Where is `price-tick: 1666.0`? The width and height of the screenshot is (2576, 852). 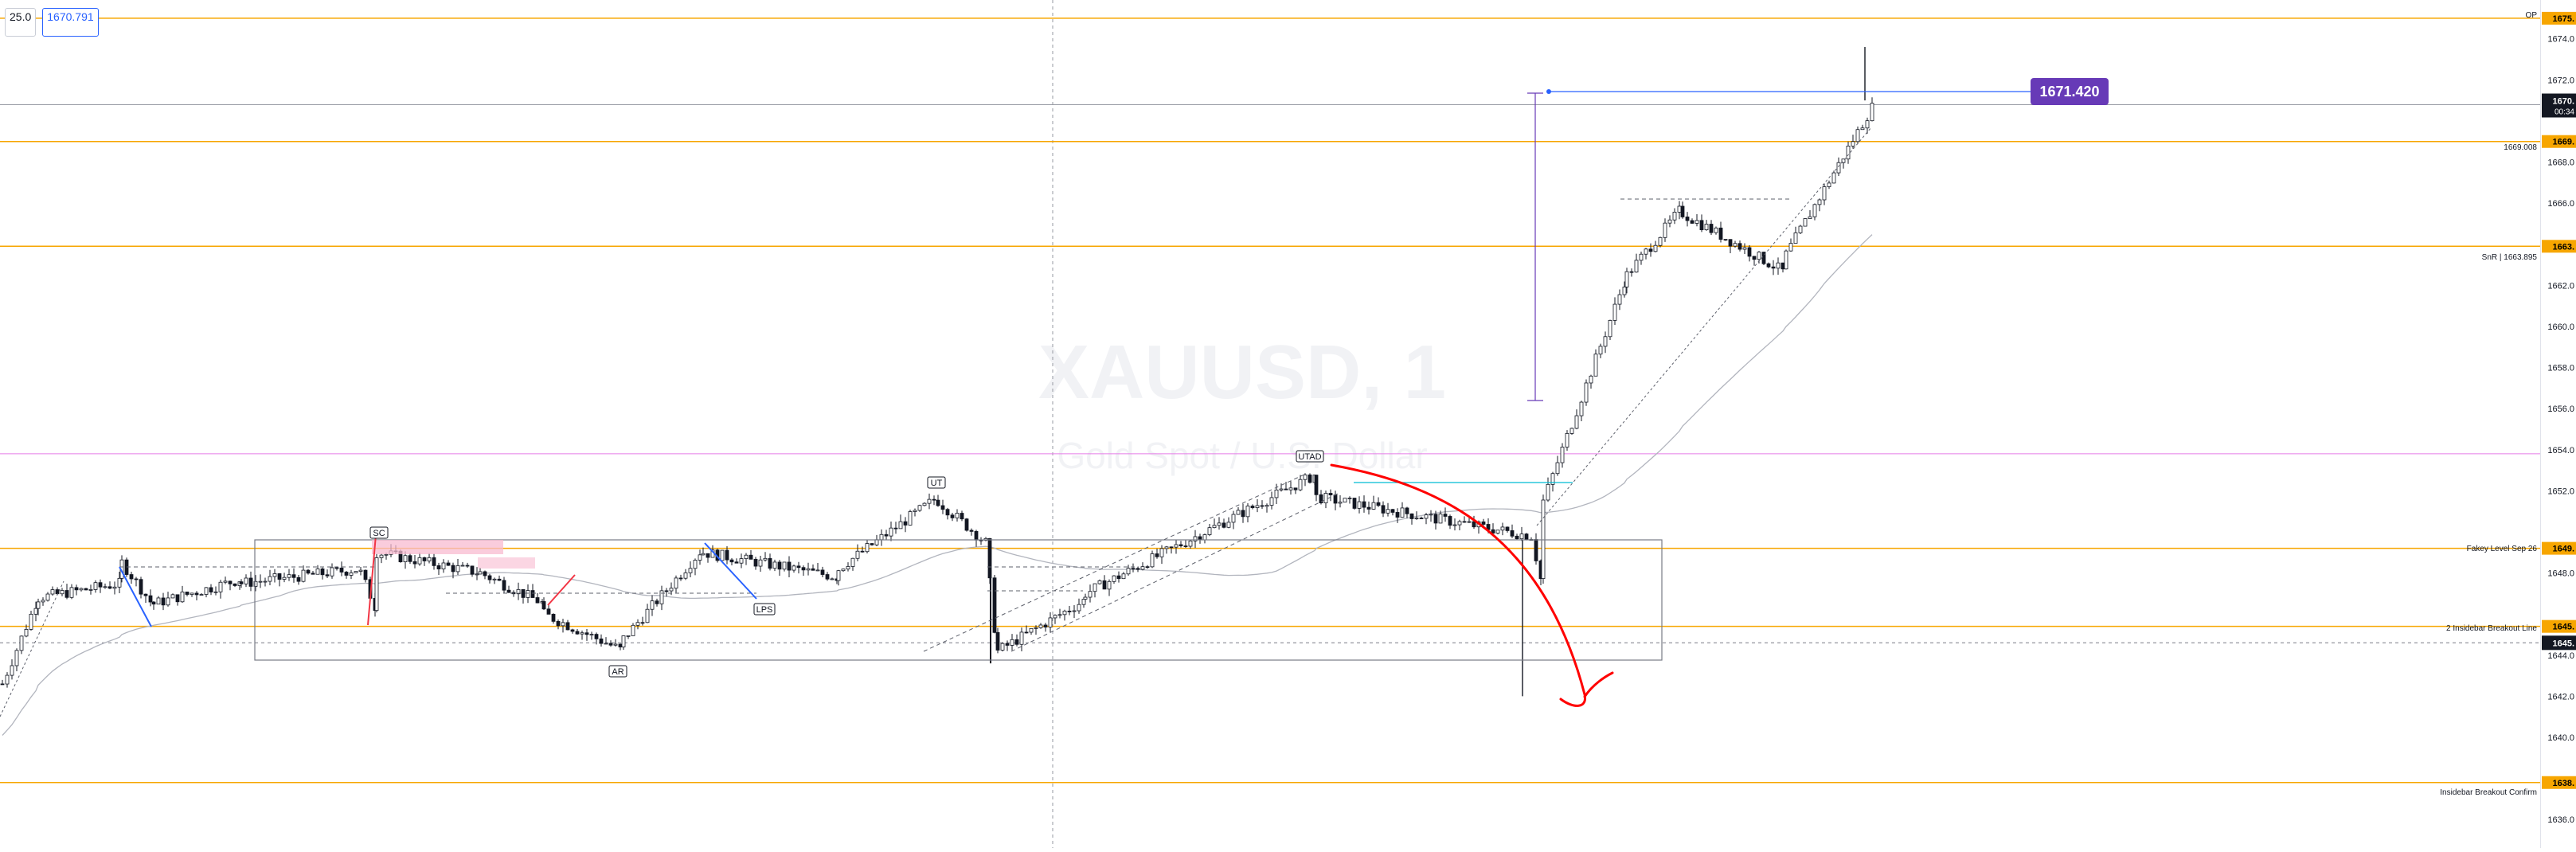
price-tick: 1666.0 is located at coordinates (2560, 204).